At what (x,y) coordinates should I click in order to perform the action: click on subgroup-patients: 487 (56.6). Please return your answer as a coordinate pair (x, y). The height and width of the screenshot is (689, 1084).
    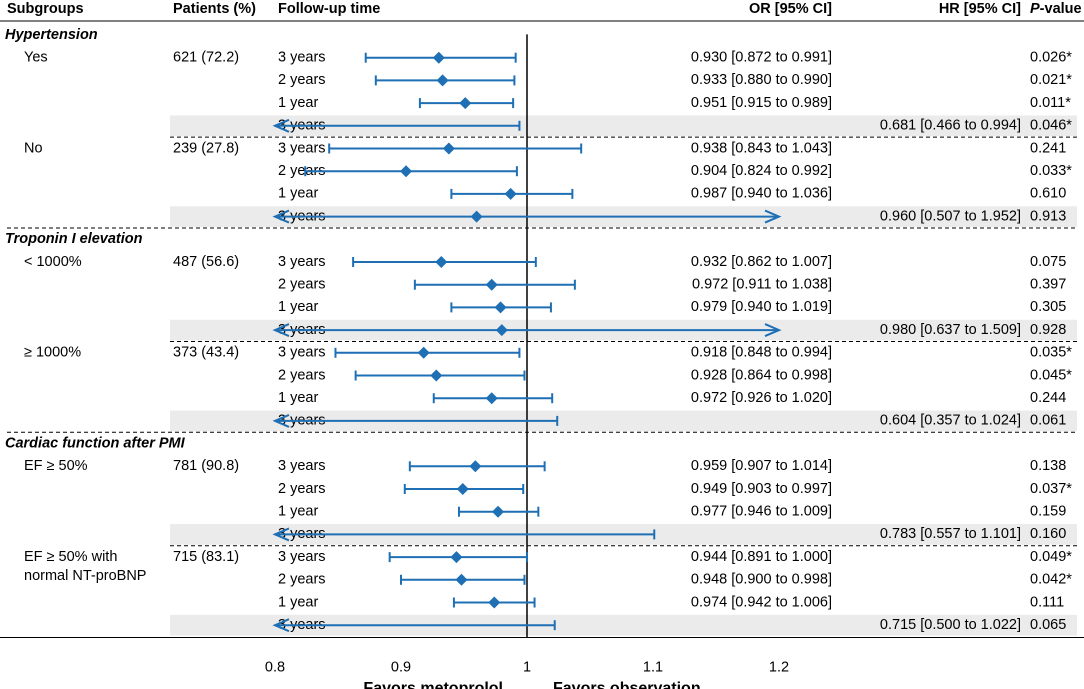
    Looking at the image, I should click on (206, 262).